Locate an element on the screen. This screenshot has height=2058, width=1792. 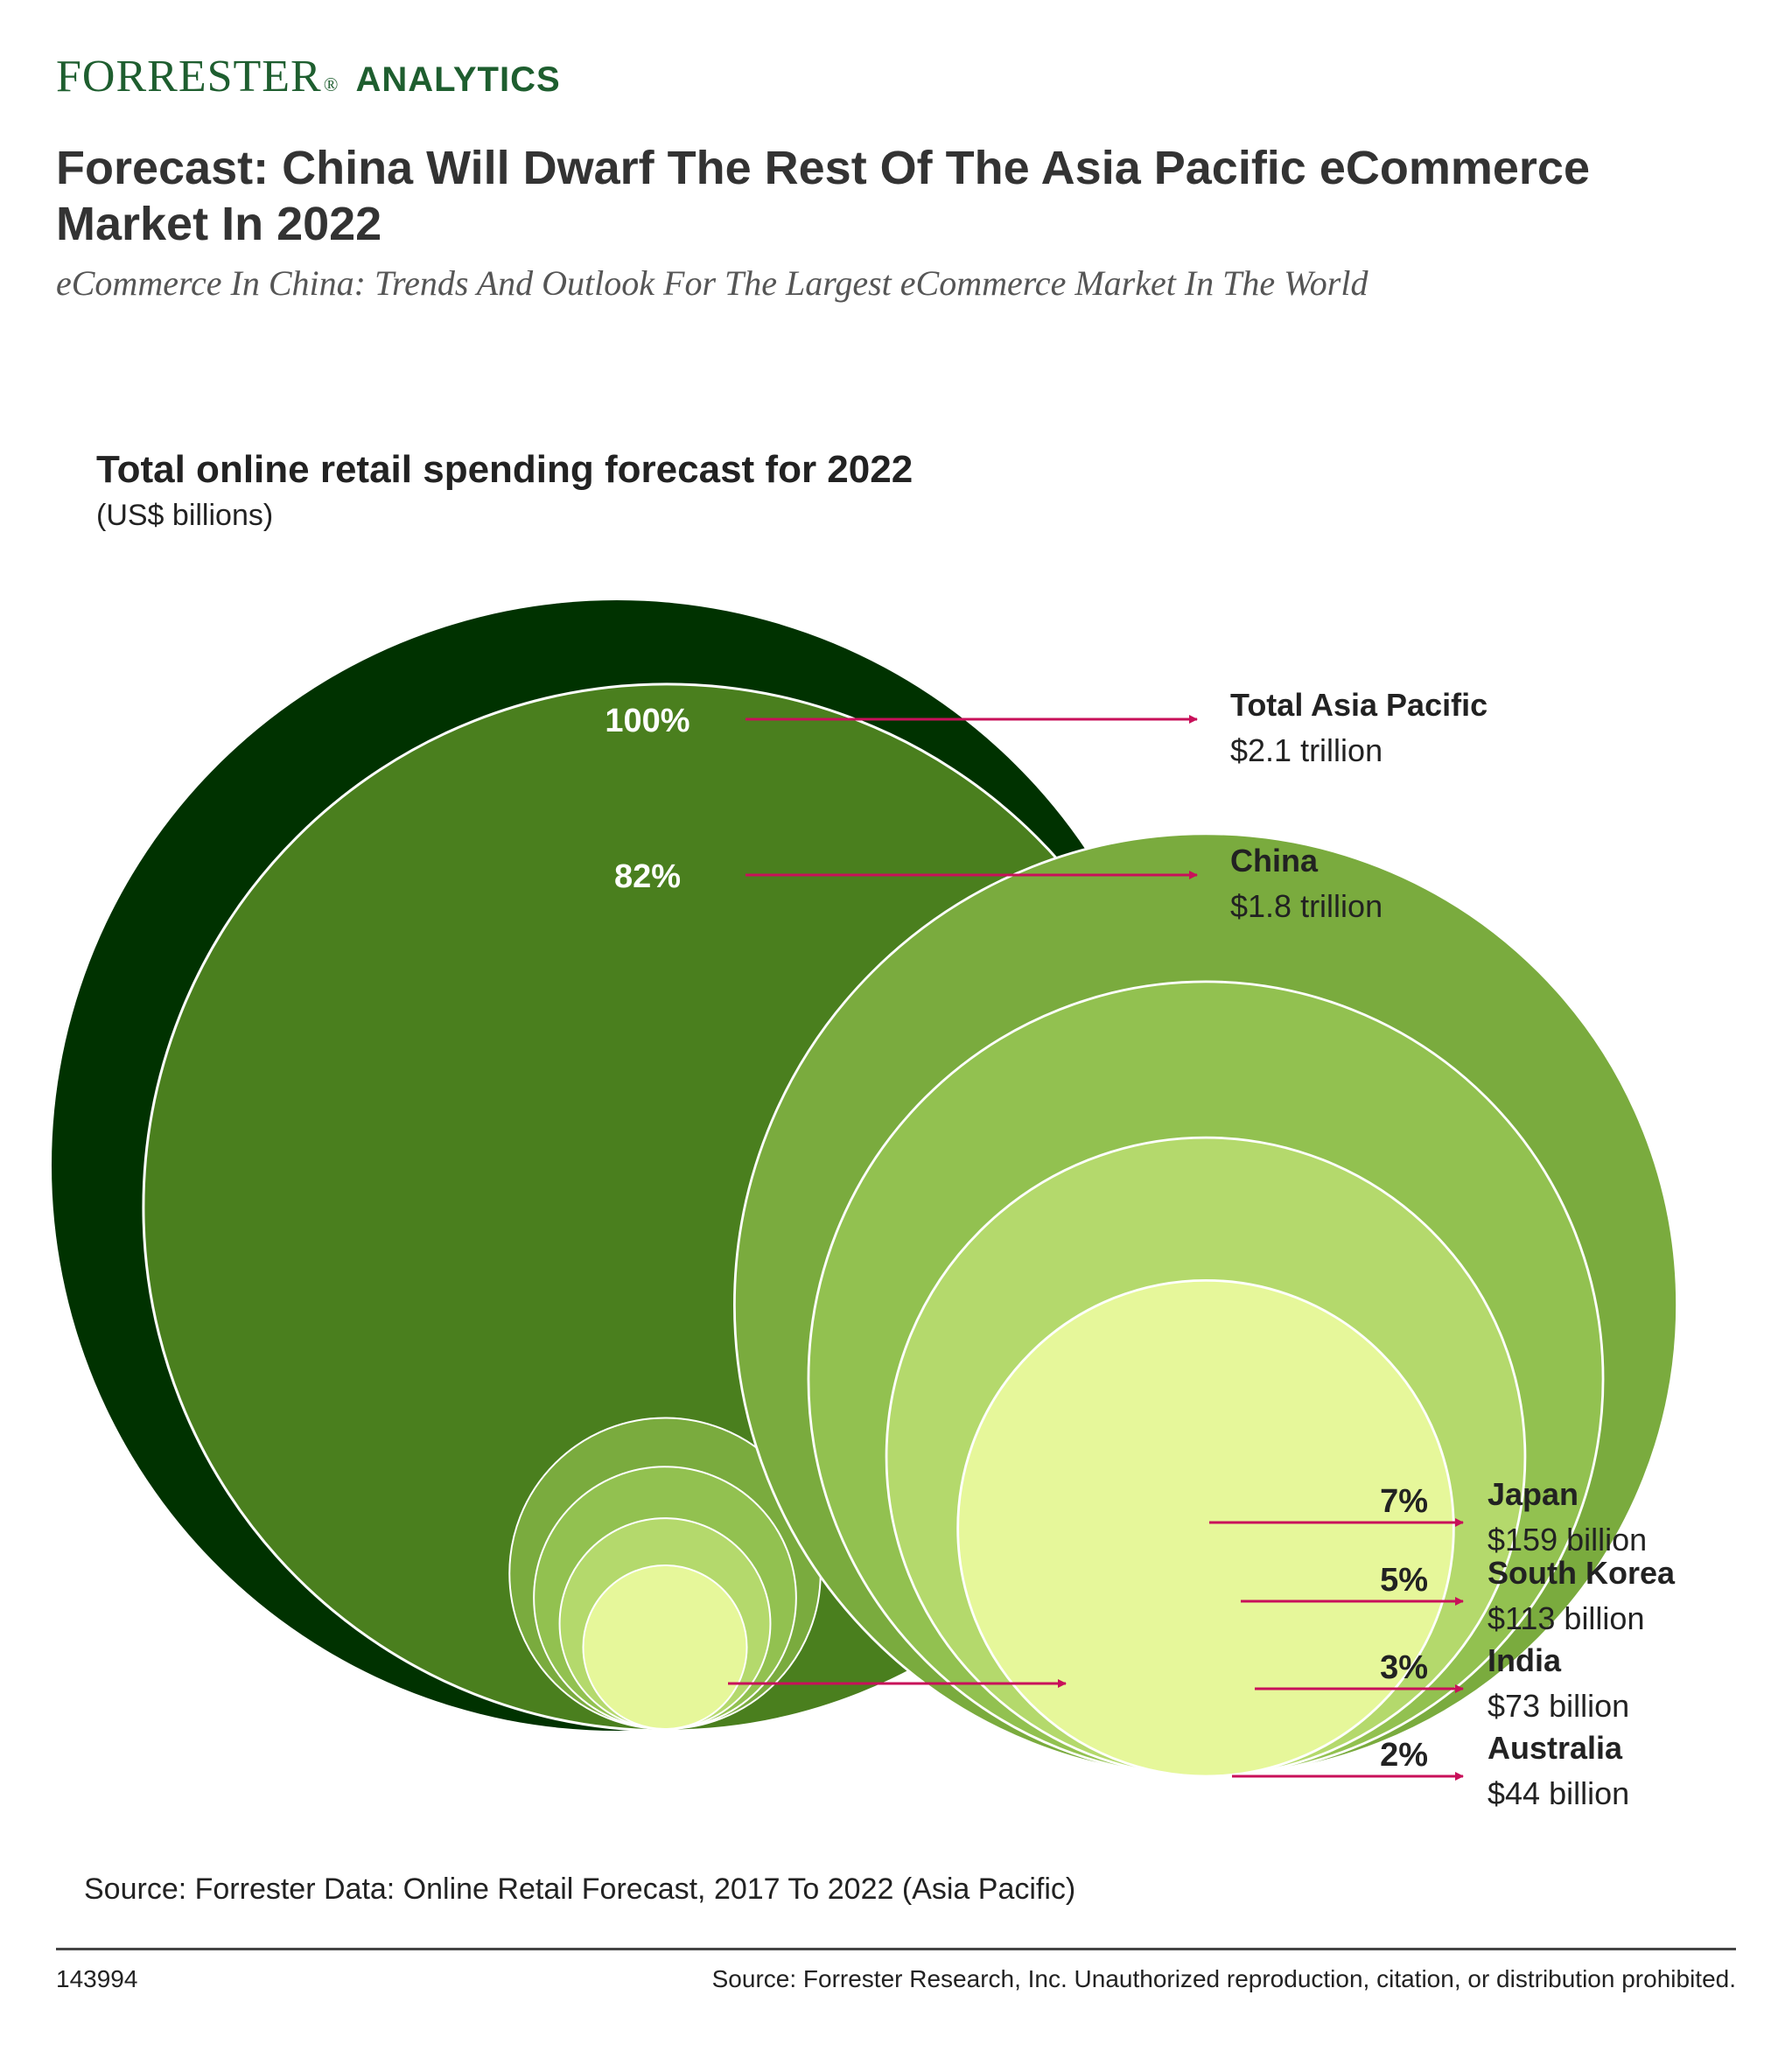
brand-registered-mark: ® is located at coordinates (331, 84).